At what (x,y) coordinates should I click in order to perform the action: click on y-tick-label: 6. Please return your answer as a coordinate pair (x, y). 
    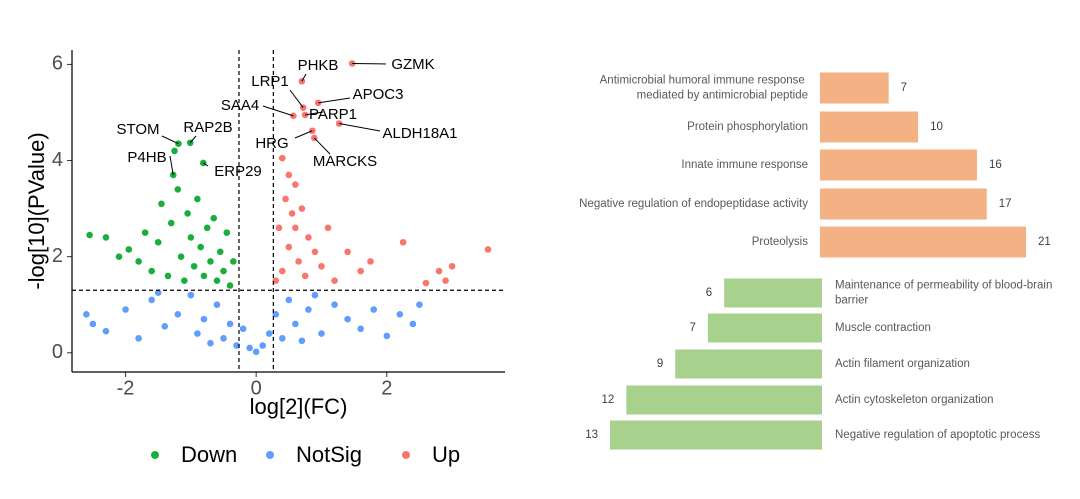
    Looking at the image, I should click on (57, 64).